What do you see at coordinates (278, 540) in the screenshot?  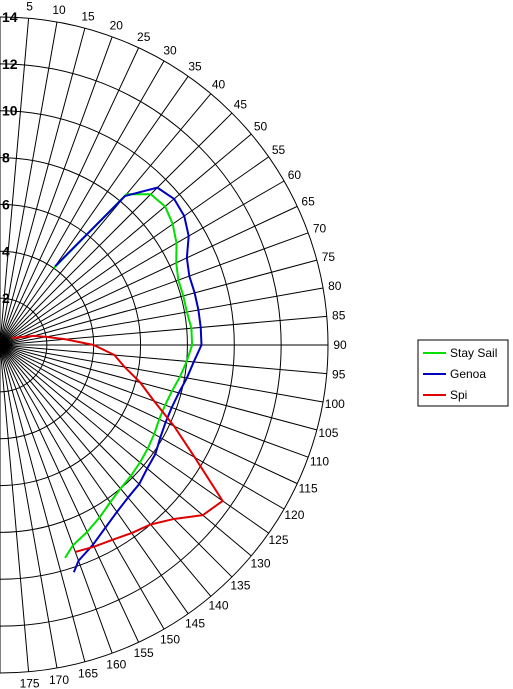 I see `angle-tick-label: 125` at bounding box center [278, 540].